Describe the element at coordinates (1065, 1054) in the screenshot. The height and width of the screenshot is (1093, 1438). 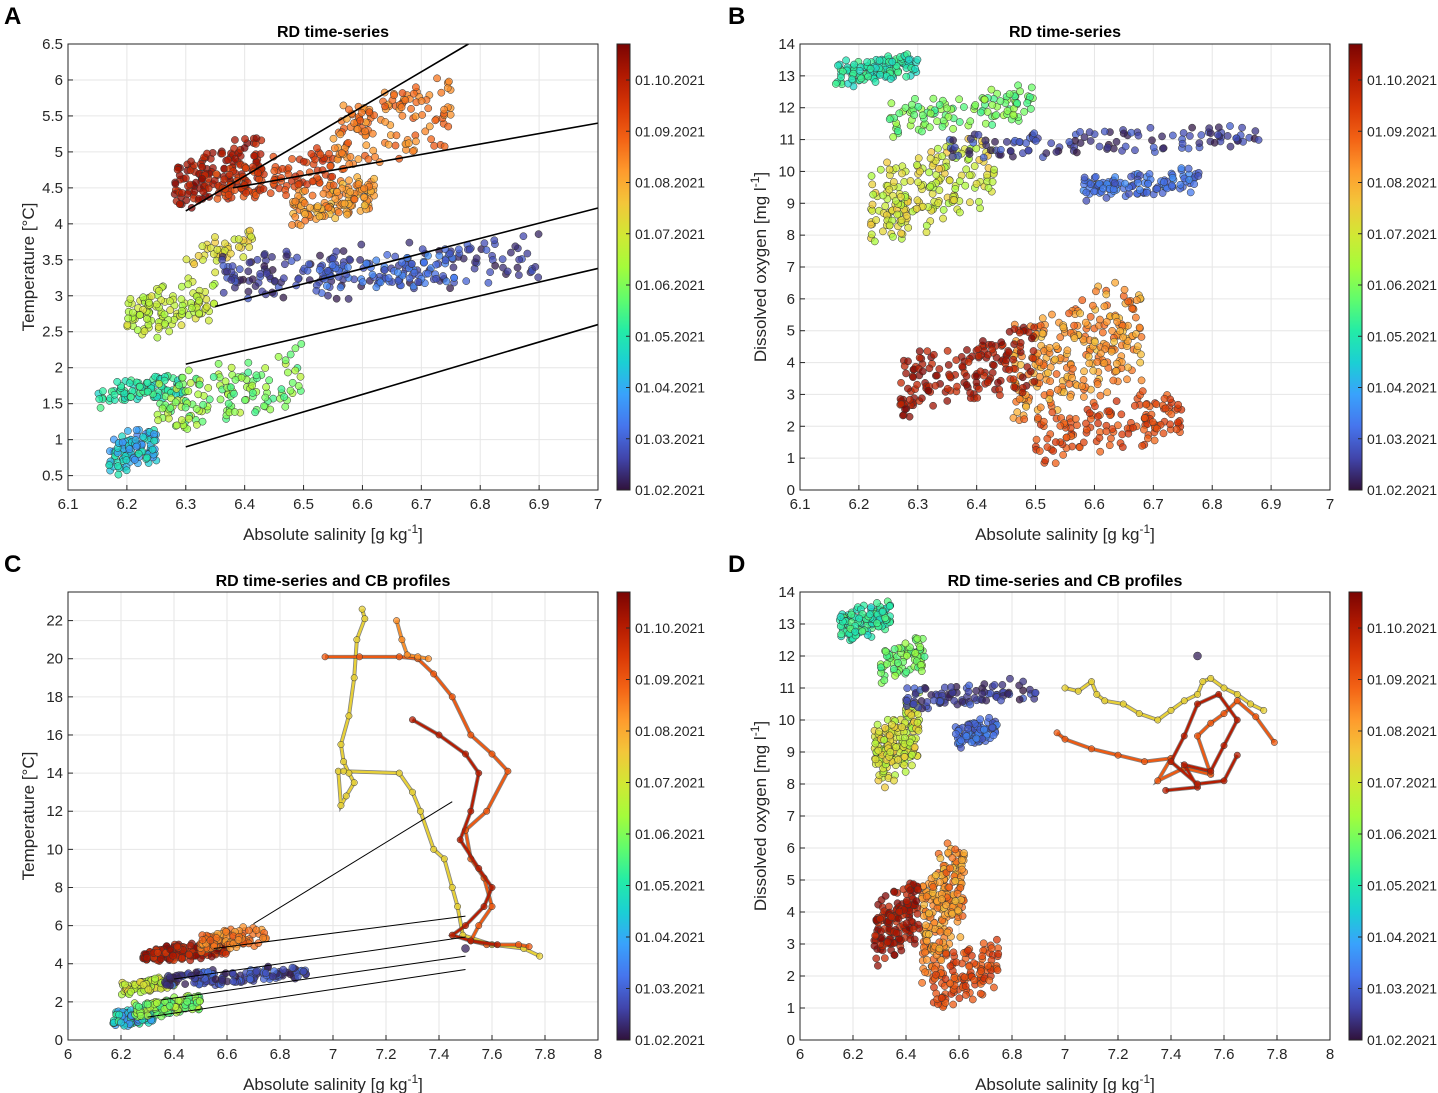
I see `x-tick-label: 7` at that location.